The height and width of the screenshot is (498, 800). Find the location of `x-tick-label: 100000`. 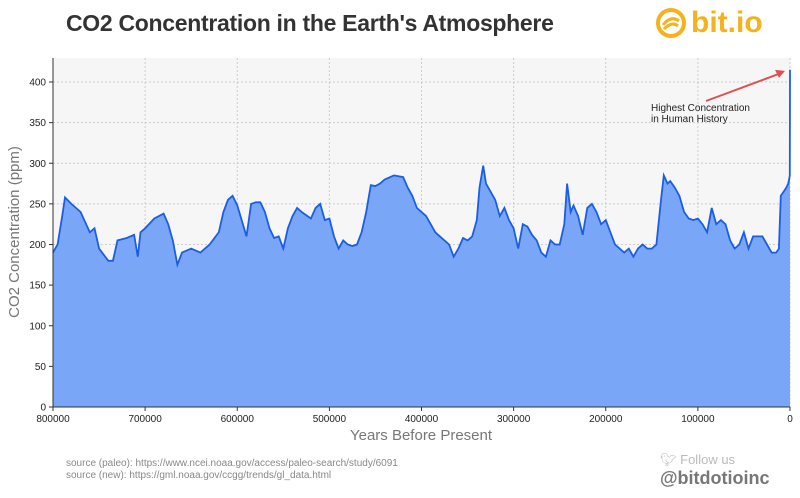

x-tick-label: 100000 is located at coordinates (698, 419).